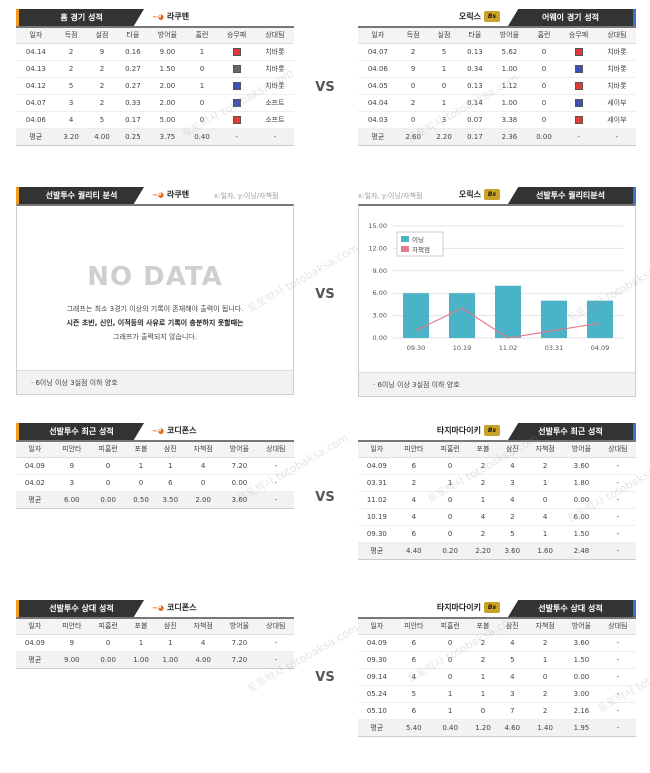 The width and height of the screenshot is (650, 773). What do you see at coordinates (72, 642) in the screenshot?
I see `table-cell: 9` at bounding box center [72, 642].